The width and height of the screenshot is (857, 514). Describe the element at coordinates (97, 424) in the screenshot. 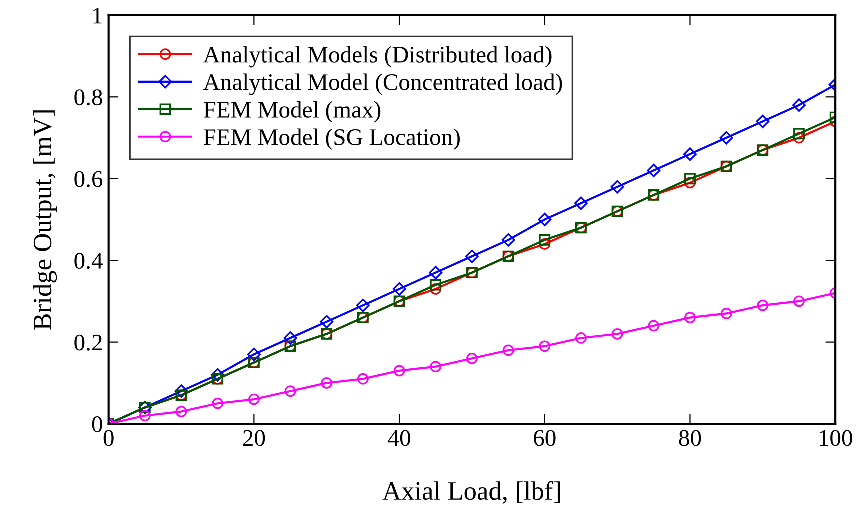

I see `y-tick-label: 0` at that location.